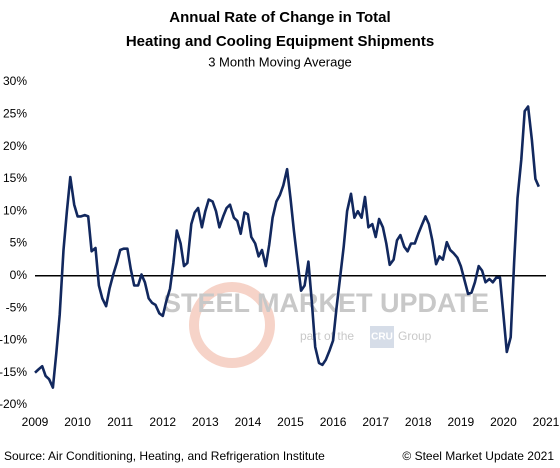 This screenshot has width=560, height=468. What do you see at coordinates (290, 422) in the screenshot?
I see `x-tick-label: 2015` at bounding box center [290, 422].